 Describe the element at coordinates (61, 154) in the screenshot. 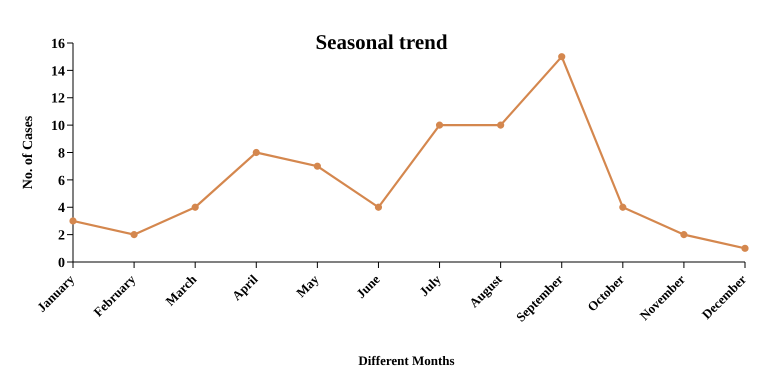

I see `y-tick-label: 8` at that location.